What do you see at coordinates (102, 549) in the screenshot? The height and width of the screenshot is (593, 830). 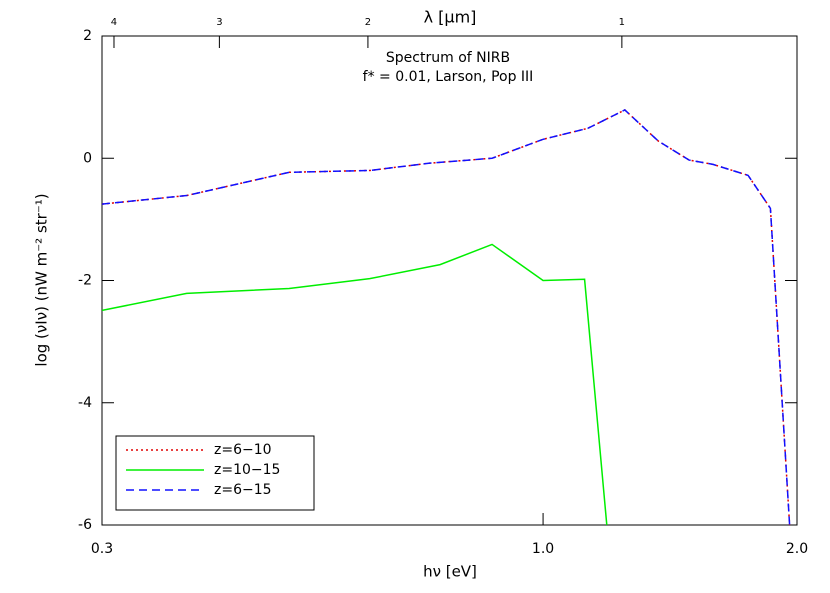 I see `x-tick-label: 0.3` at bounding box center [102, 549].